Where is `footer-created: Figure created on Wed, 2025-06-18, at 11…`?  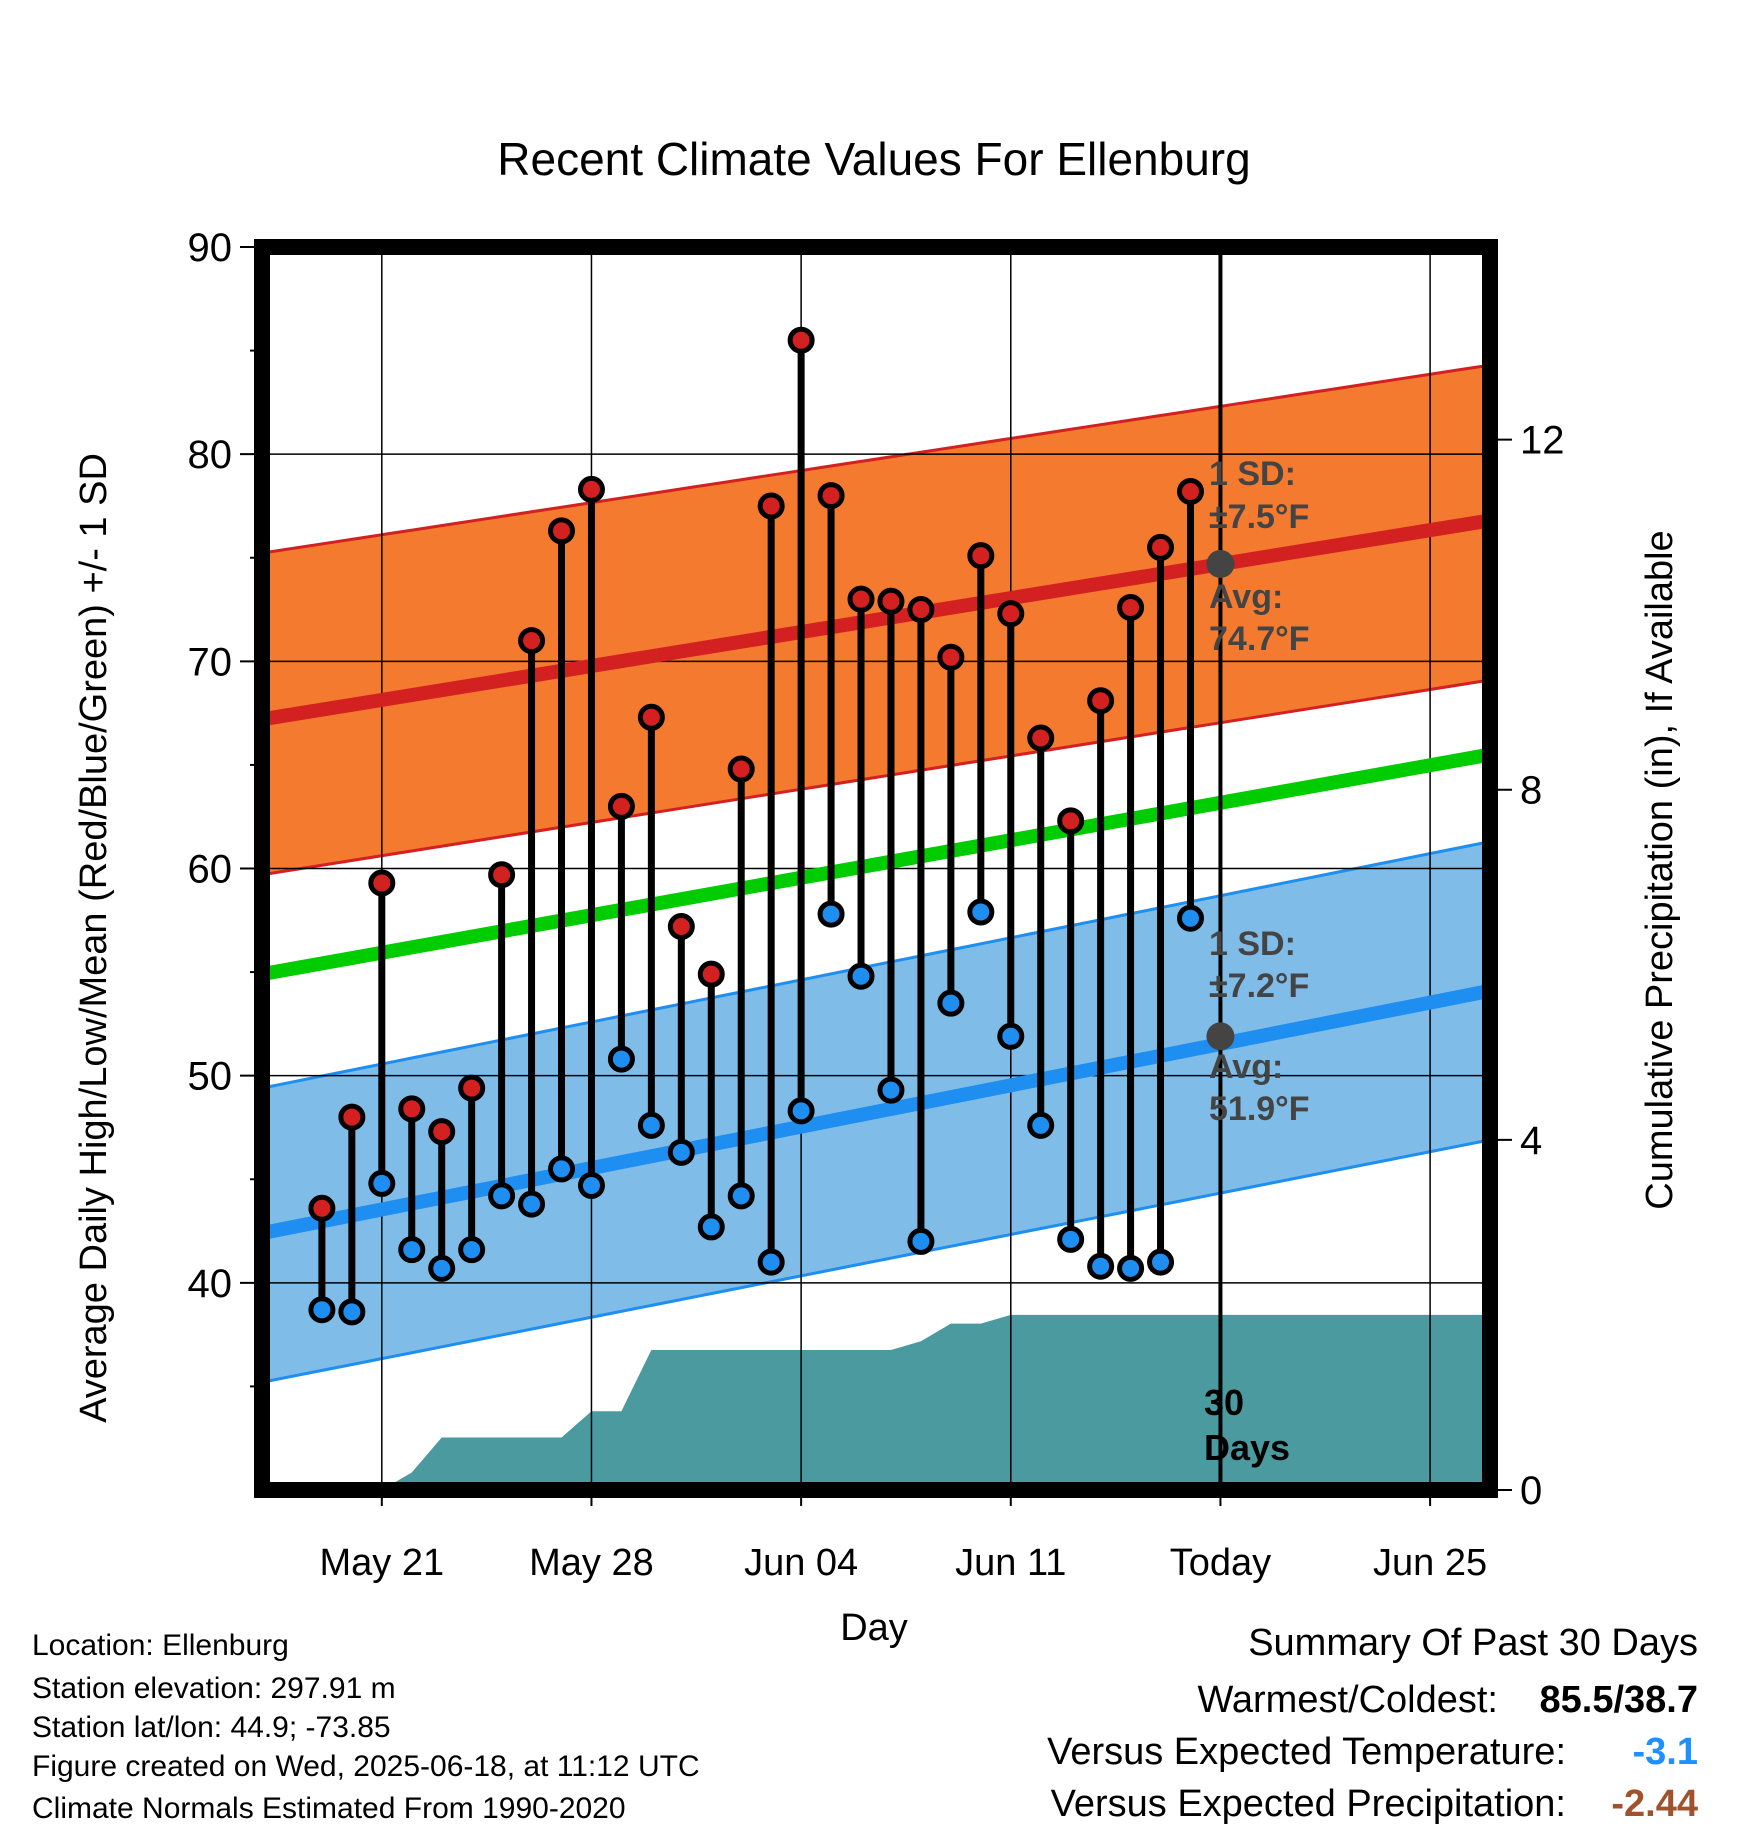 footer-created: Figure created on Wed, 2025-06-18, at 11… is located at coordinates (366, 1766).